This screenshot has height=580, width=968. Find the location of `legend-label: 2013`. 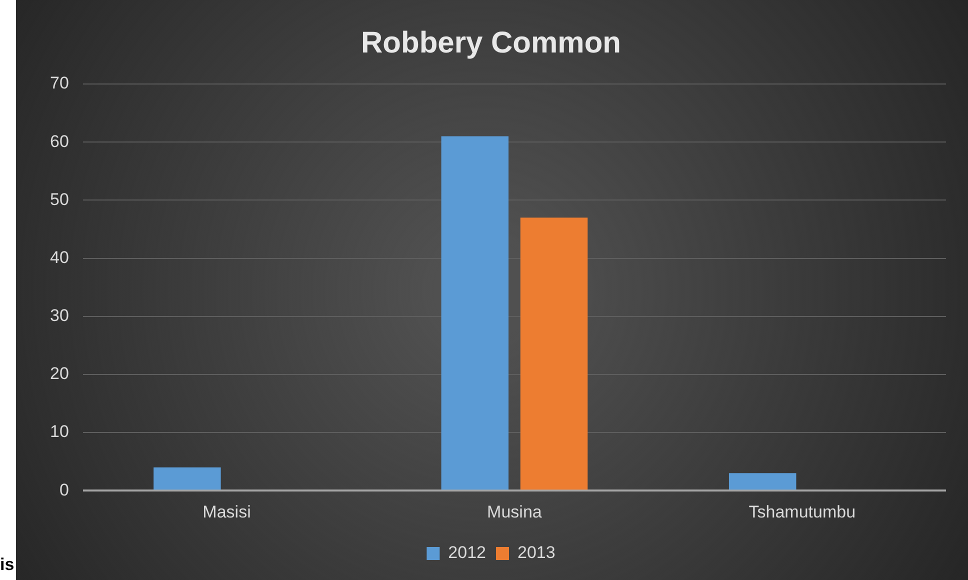

legend-label: 2013 is located at coordinates (537, 552).